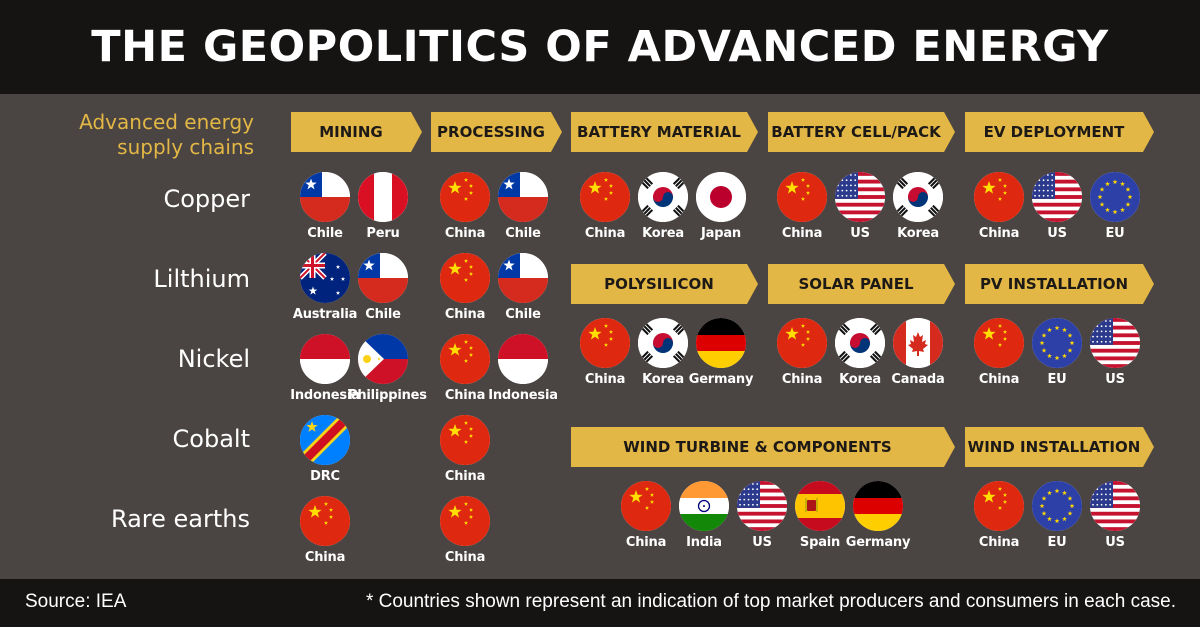 This screenshot has width=1200, height=627. I want to click on spain-flag-icon, so click(820, 506).